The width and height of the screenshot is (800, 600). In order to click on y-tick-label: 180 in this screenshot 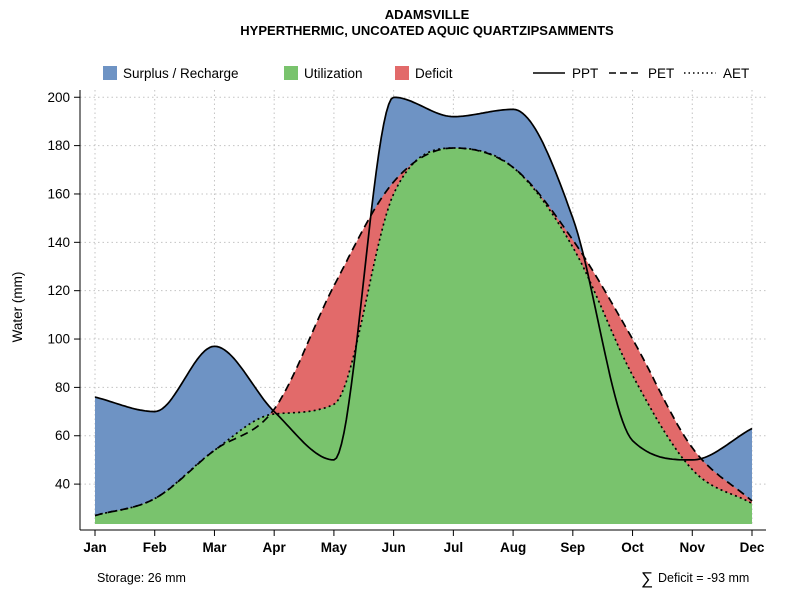, I will do `click(58, 145)`.